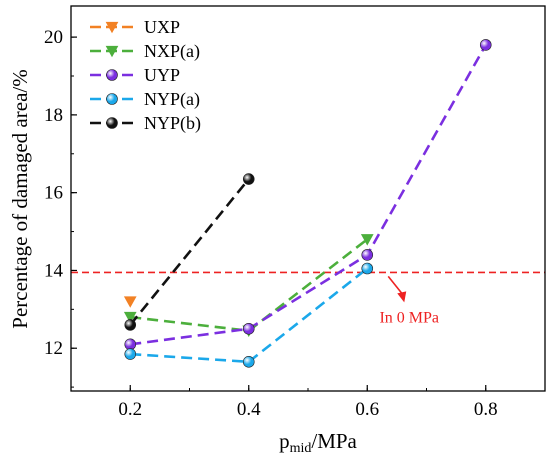 The image size is (550, 462). What do you see at coordinates (53, 115) in the screenshot?
I see `y-tick-label-3: 18` at bounding box center [53, 115].